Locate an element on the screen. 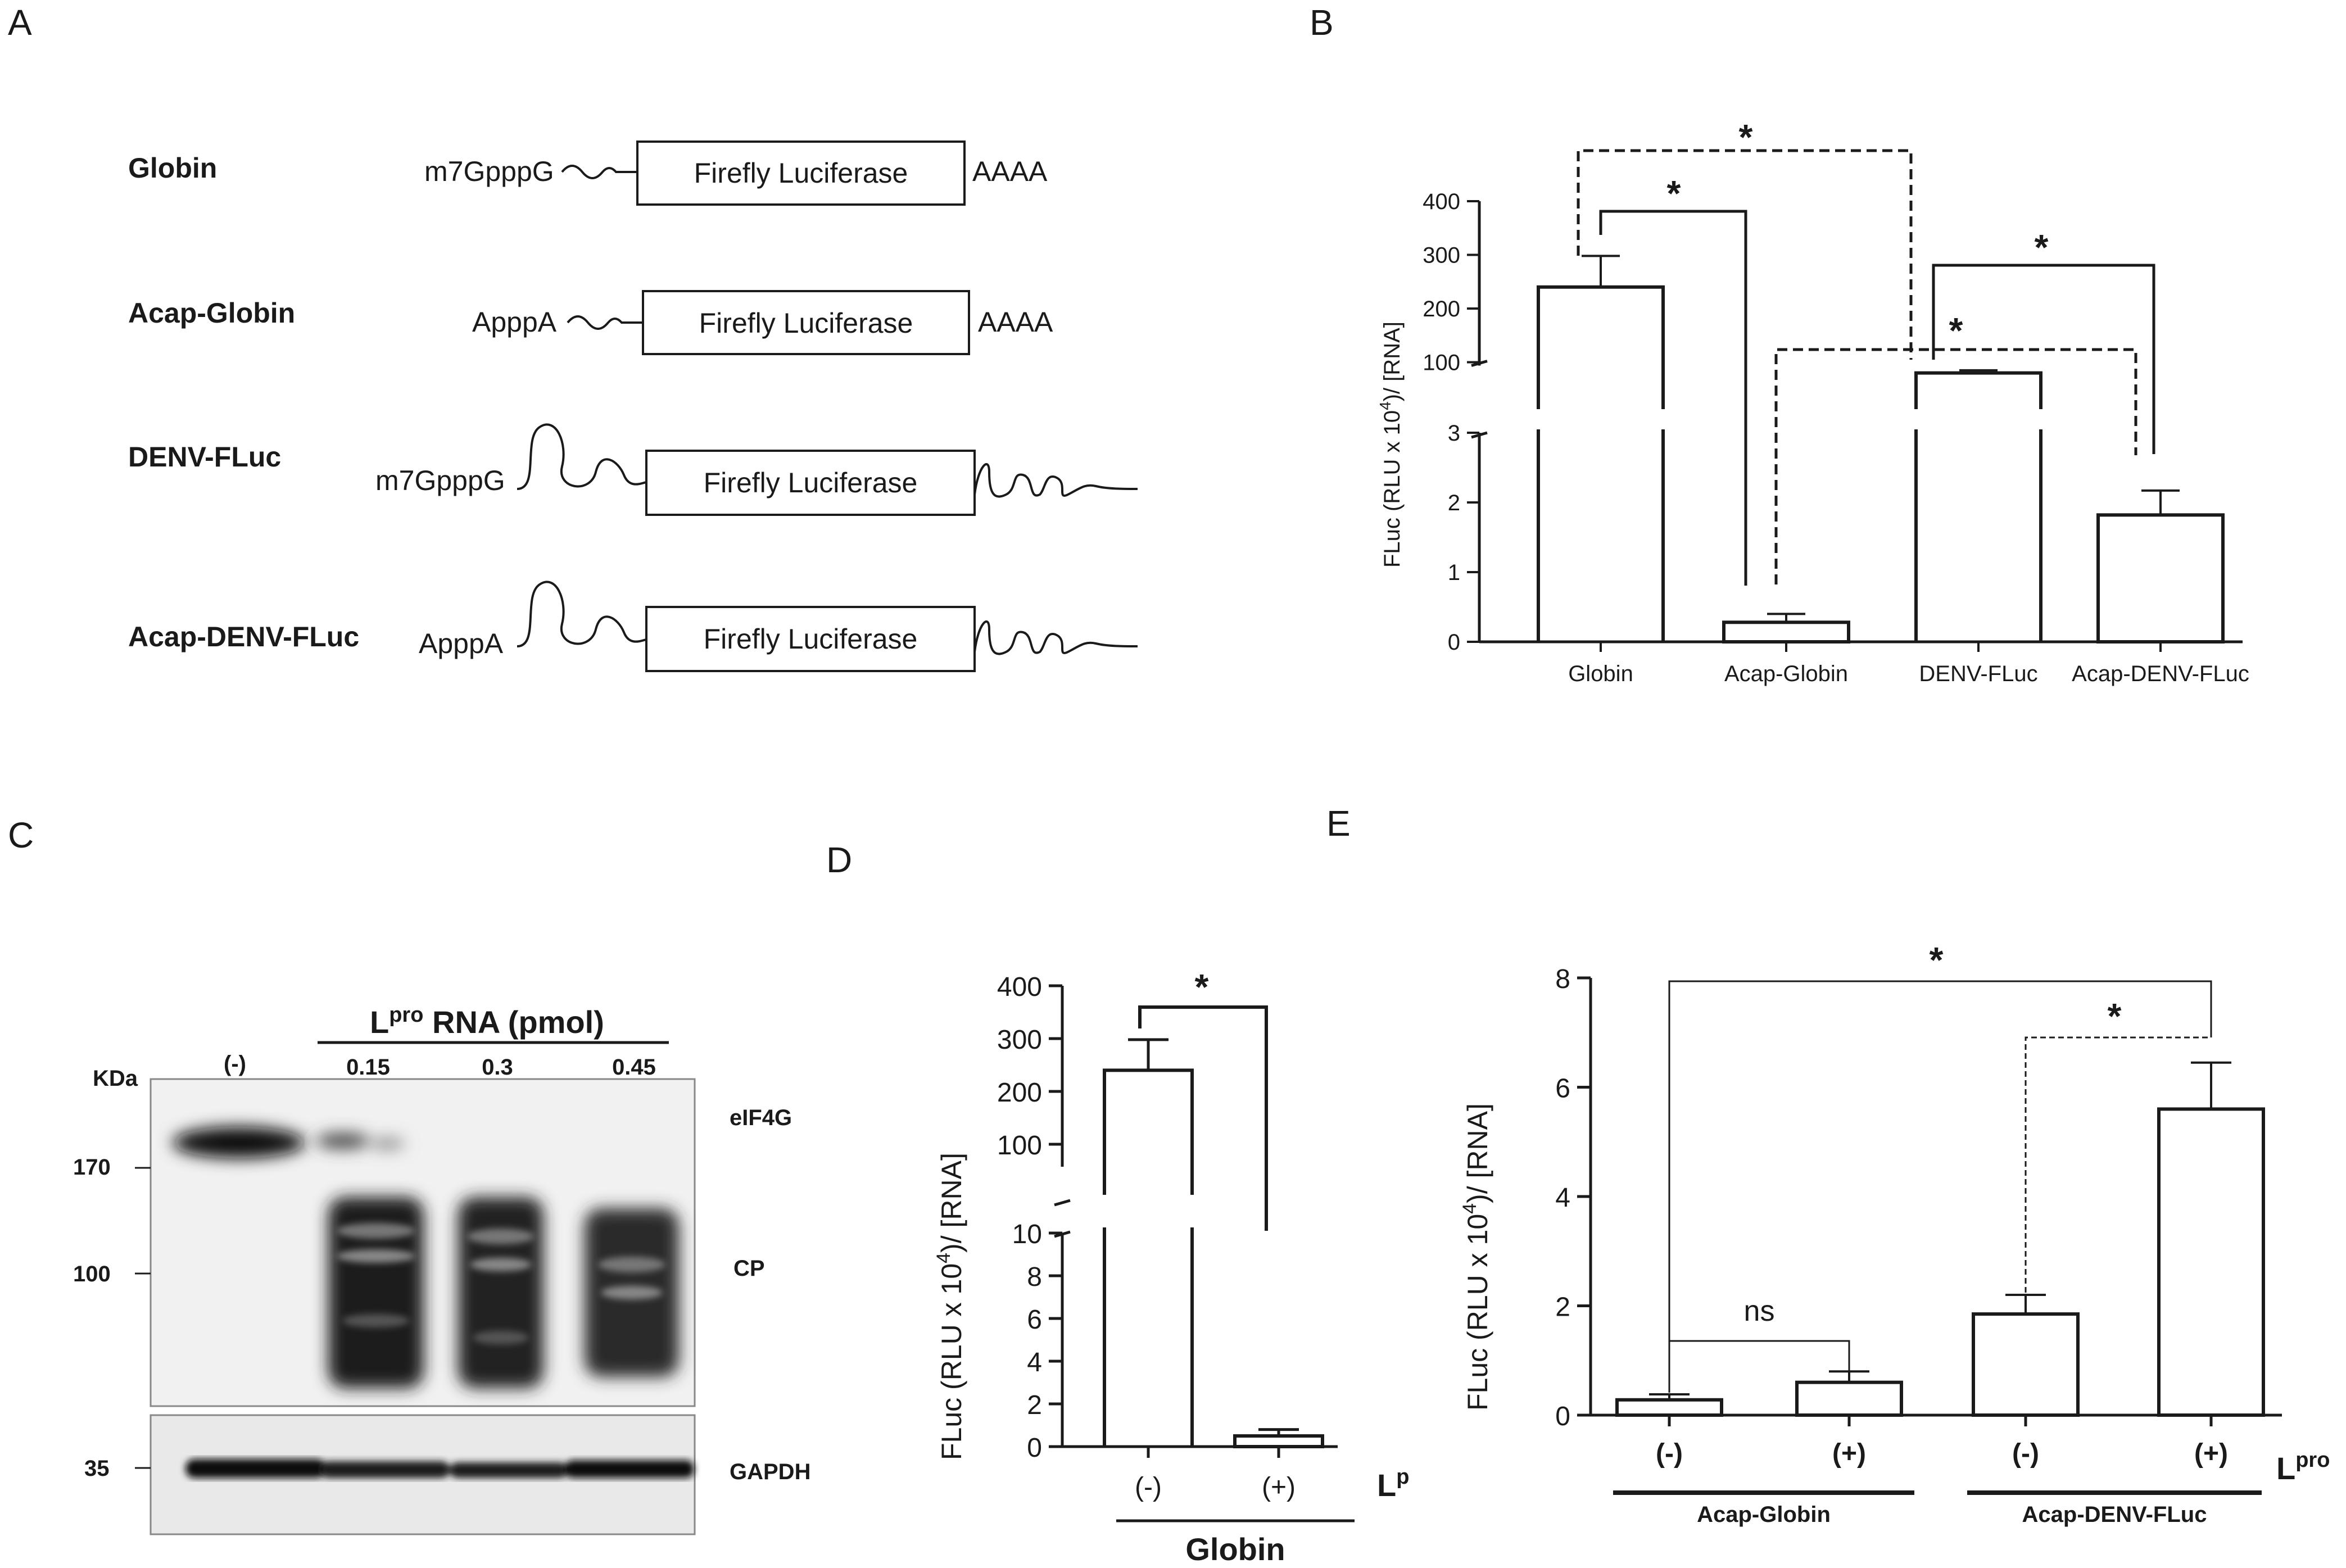 The image size is (2346, 1568). y-tick-label-b: 1 is located at coordinates (1454, 573).